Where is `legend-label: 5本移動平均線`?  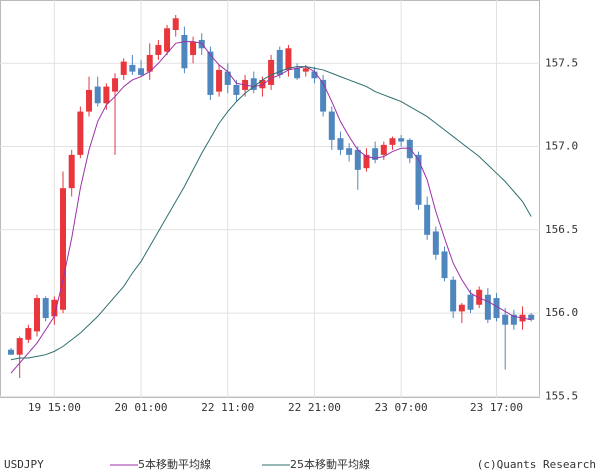
legend-label: 5本移動平均線 is located at coordinates (174, 464).